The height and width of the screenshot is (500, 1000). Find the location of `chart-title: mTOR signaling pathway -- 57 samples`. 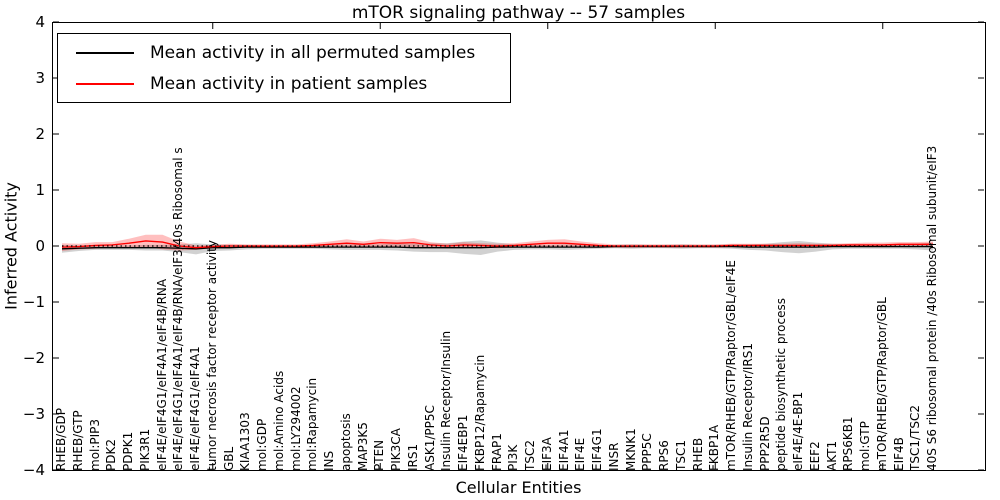

chart-title: mTOR signaling pathway -- 57 samples is located at coordinates (518, 13).